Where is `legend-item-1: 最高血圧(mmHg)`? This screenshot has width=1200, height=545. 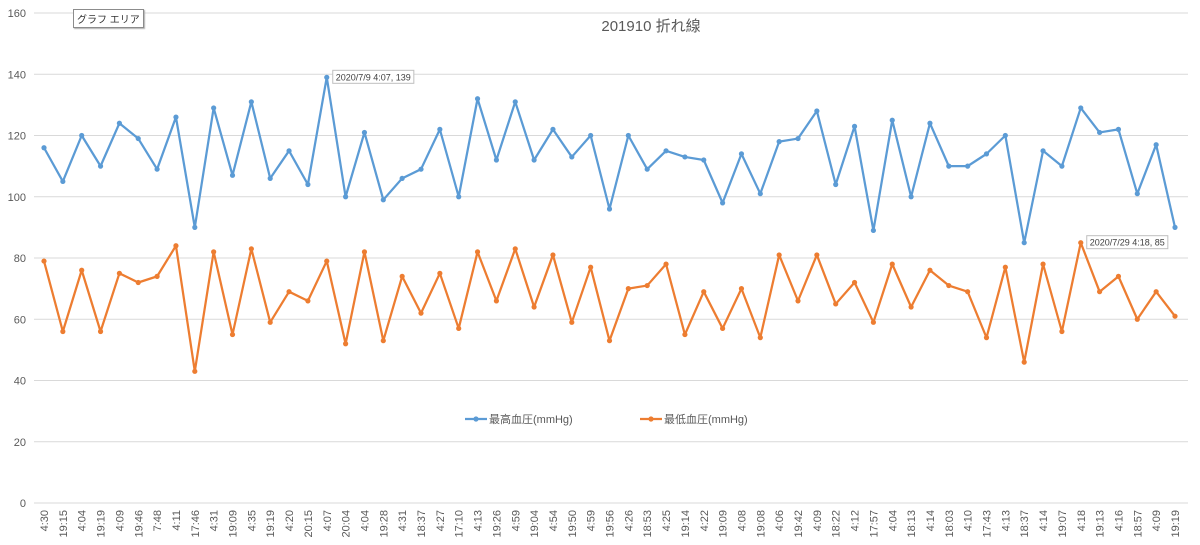 legend-item-1: 最高血圧(mmHg) is located at coordinates (519, 419).